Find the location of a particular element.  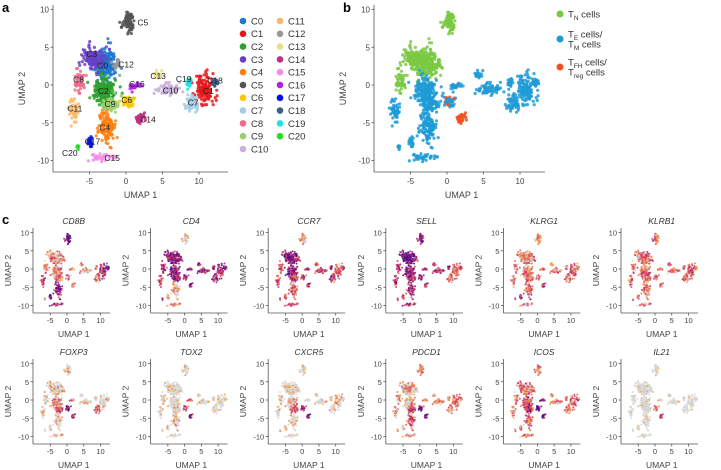

cluster-label-C17: C17 is located at coordinates (93, 142).